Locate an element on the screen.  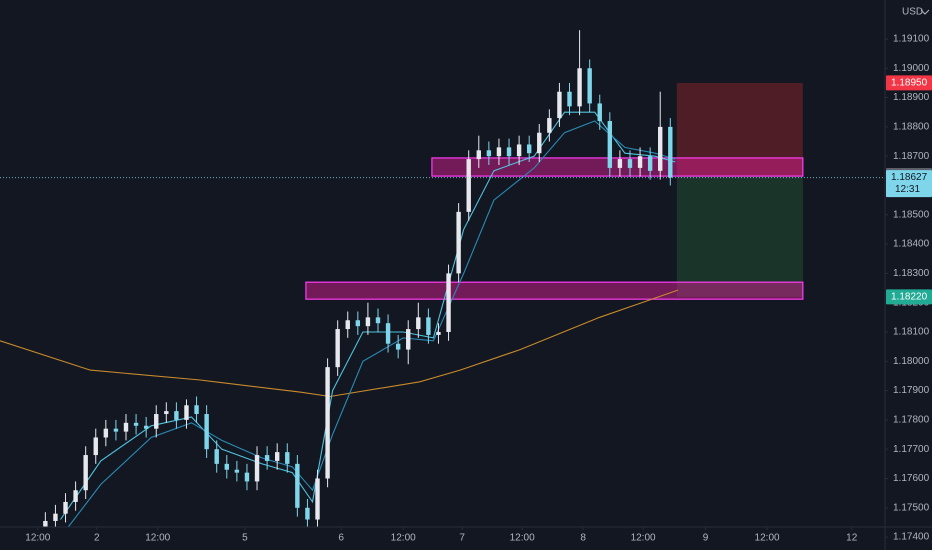
x-tick-label: 8 is located at coordinates (583, 538).